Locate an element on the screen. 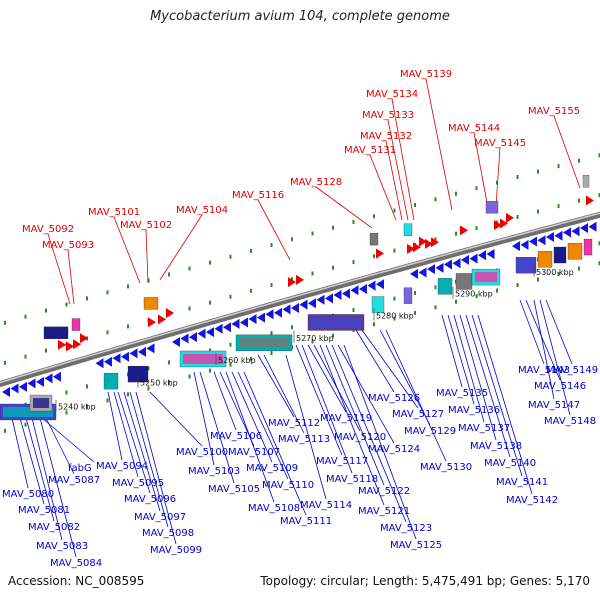 The height and width of the screenshot is (600, 600). forward-gene-label: MAV_5128 is located at coordinates (316, 182).